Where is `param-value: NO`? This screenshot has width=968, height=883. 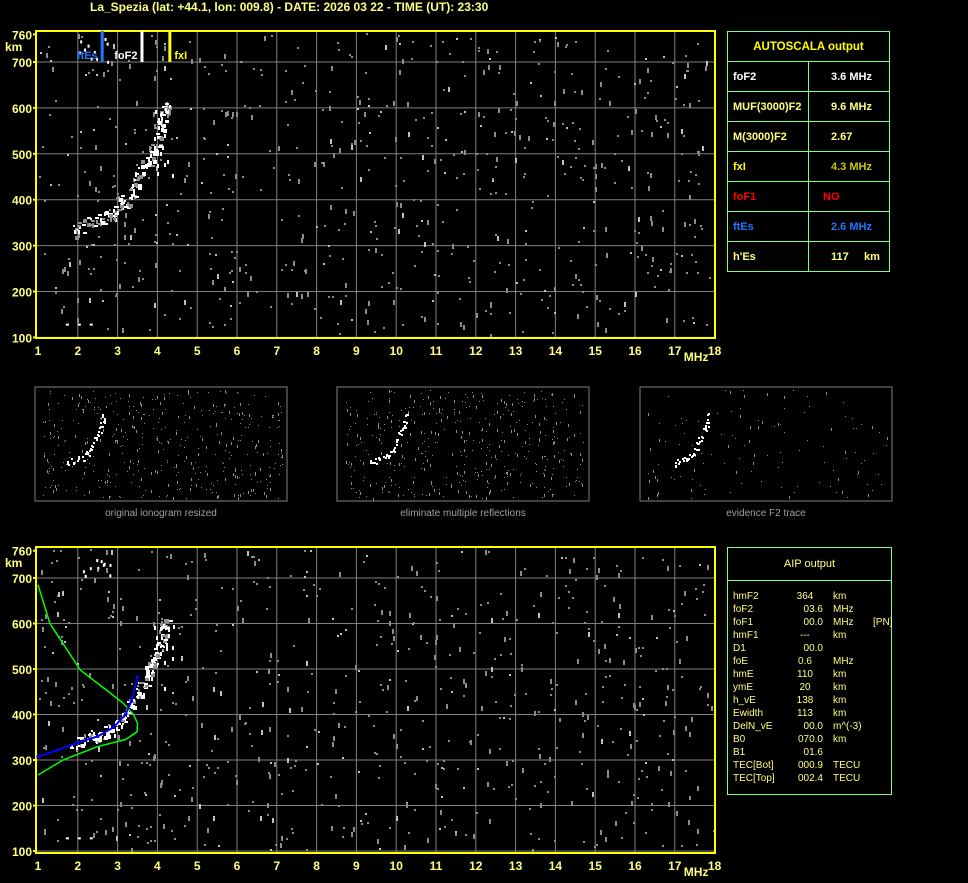
param-value: NO is located at coordinates (849, 196).